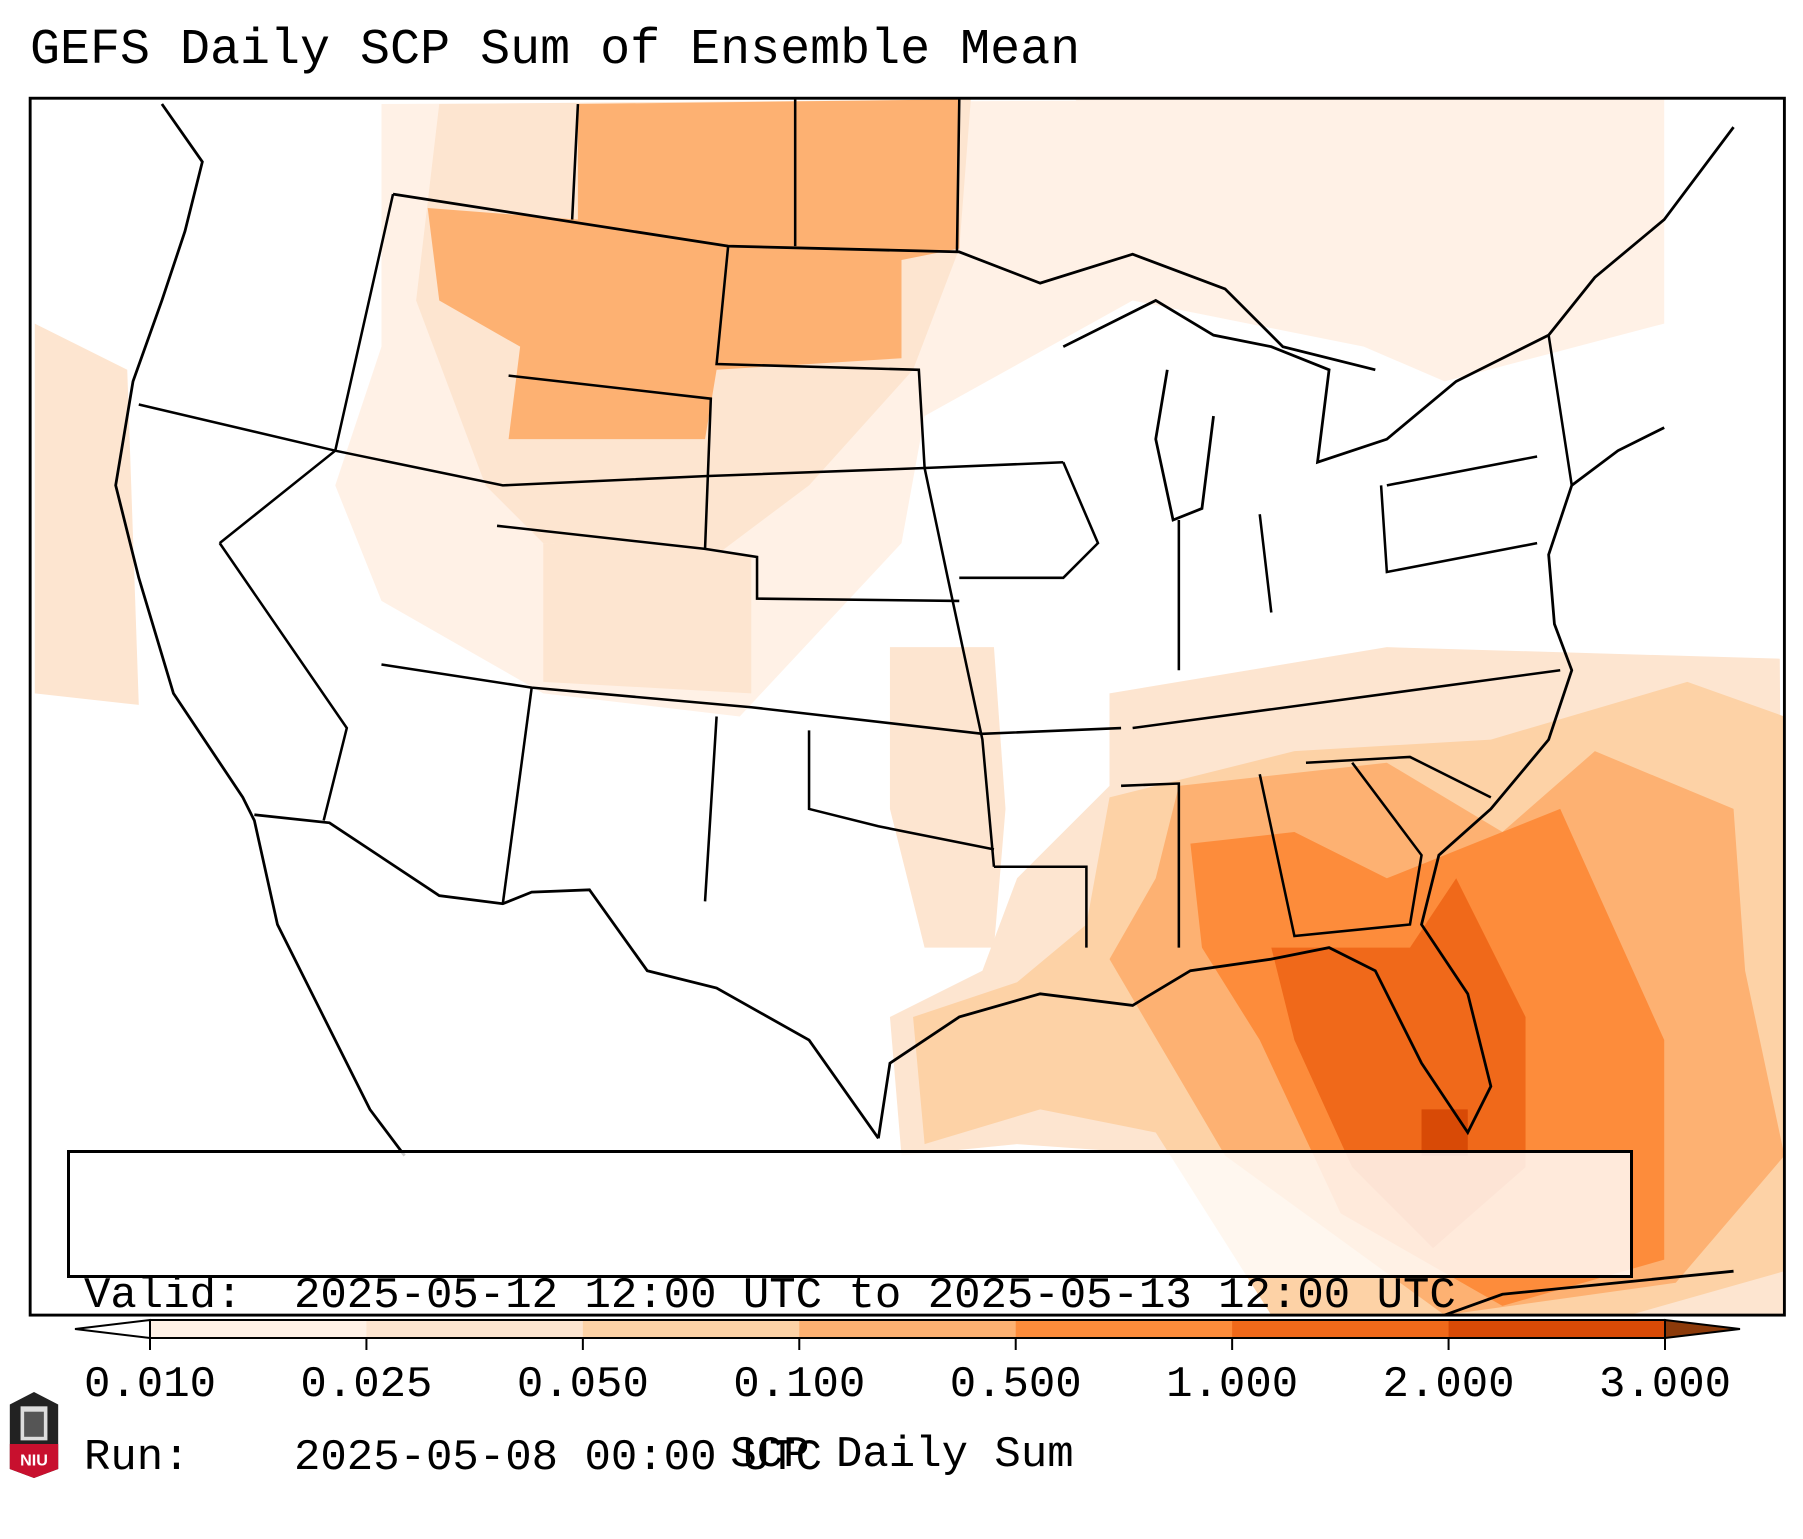 The width and height of the screenshot is (1803, 1539). What do you see at coordinates (1015, 1385) in the screenshot?
I see `colorbar-tick-label: 0.500` at bounding box center [1015, 1385].